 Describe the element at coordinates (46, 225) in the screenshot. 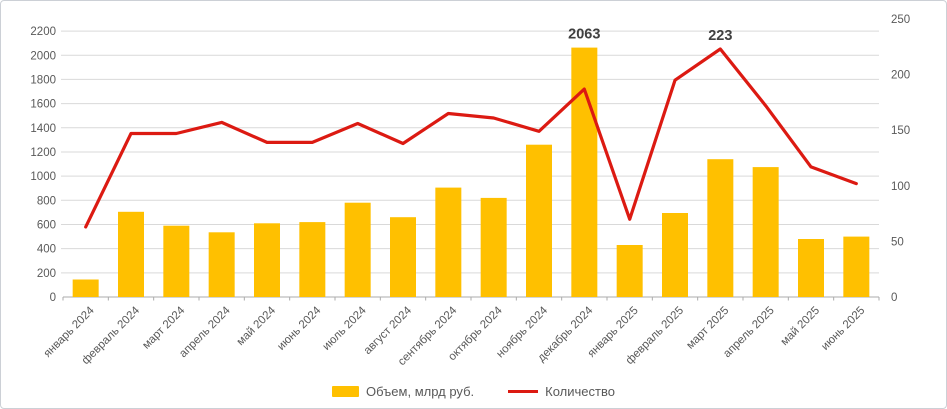

I see `left-axis-tick-label: 600` at that location.